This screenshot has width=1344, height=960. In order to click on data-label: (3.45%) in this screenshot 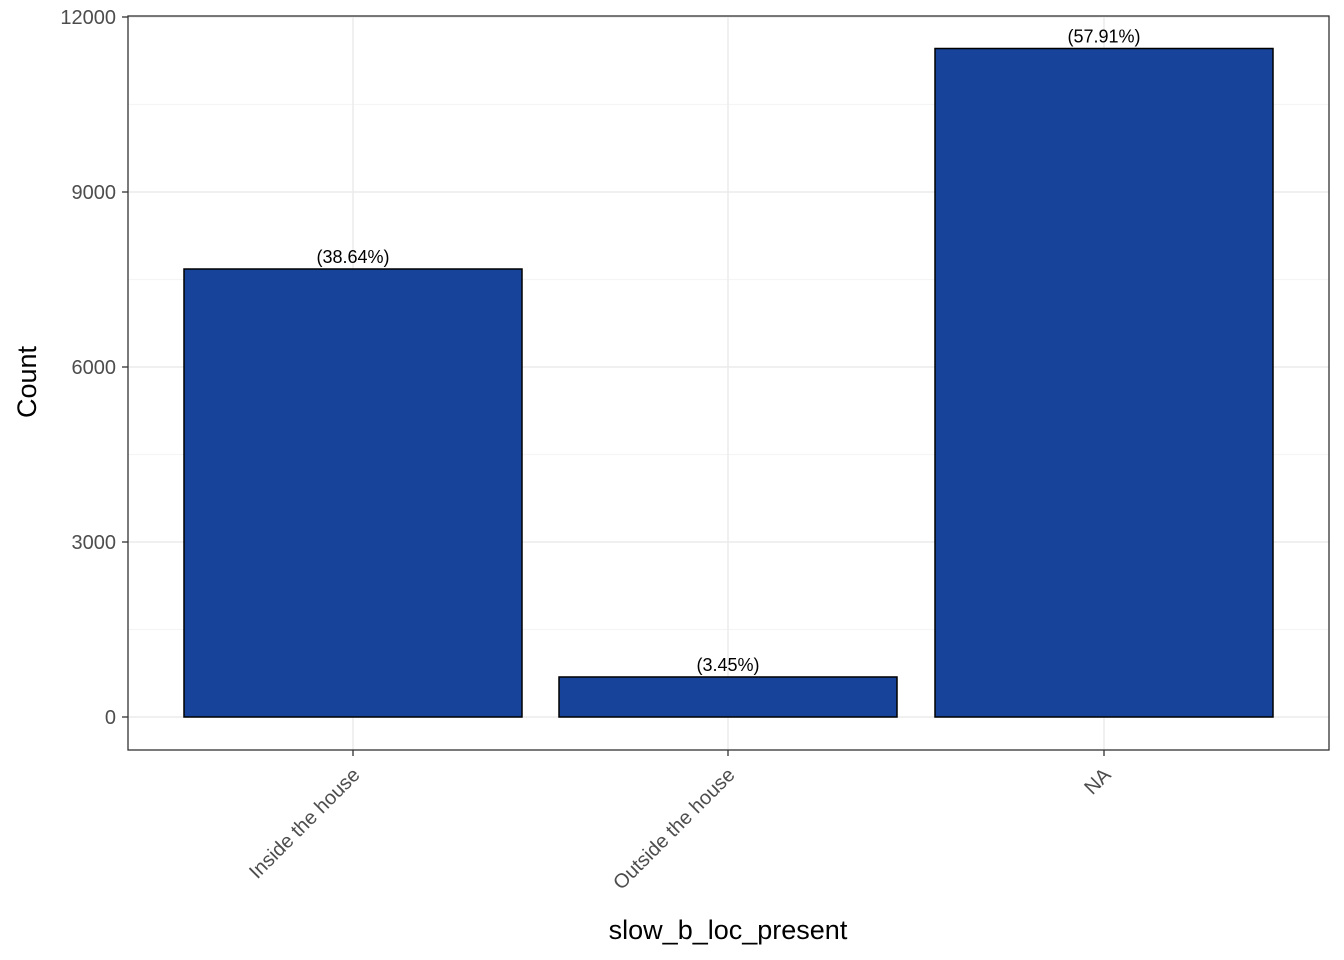, I will do `click(727, 665)`.